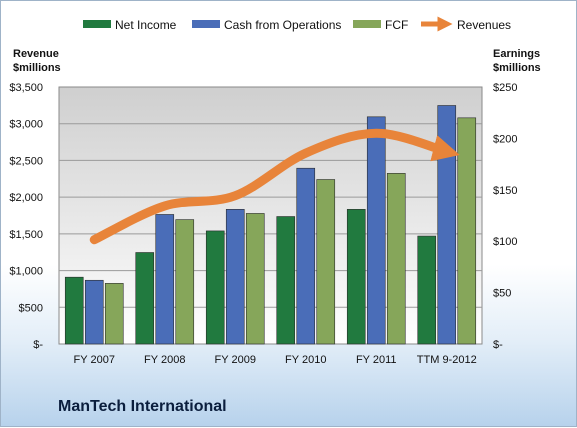 This screenshot has height=428, width=577. Describe the element at coordinates (305, 360) in the screenshot. I see `x-tick-label: FY 2010` at that location.